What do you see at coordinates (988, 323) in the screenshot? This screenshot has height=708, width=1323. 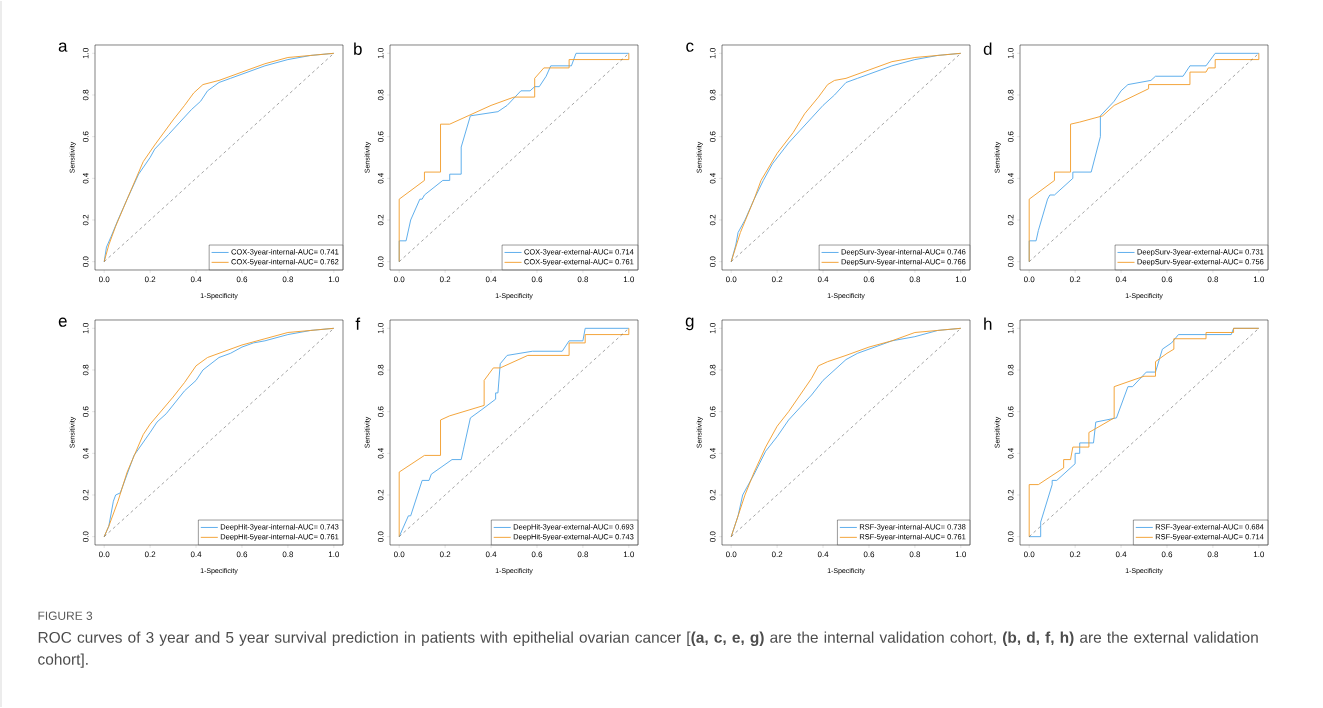 I see `chart-title: h` at bounding box center [988, 323].